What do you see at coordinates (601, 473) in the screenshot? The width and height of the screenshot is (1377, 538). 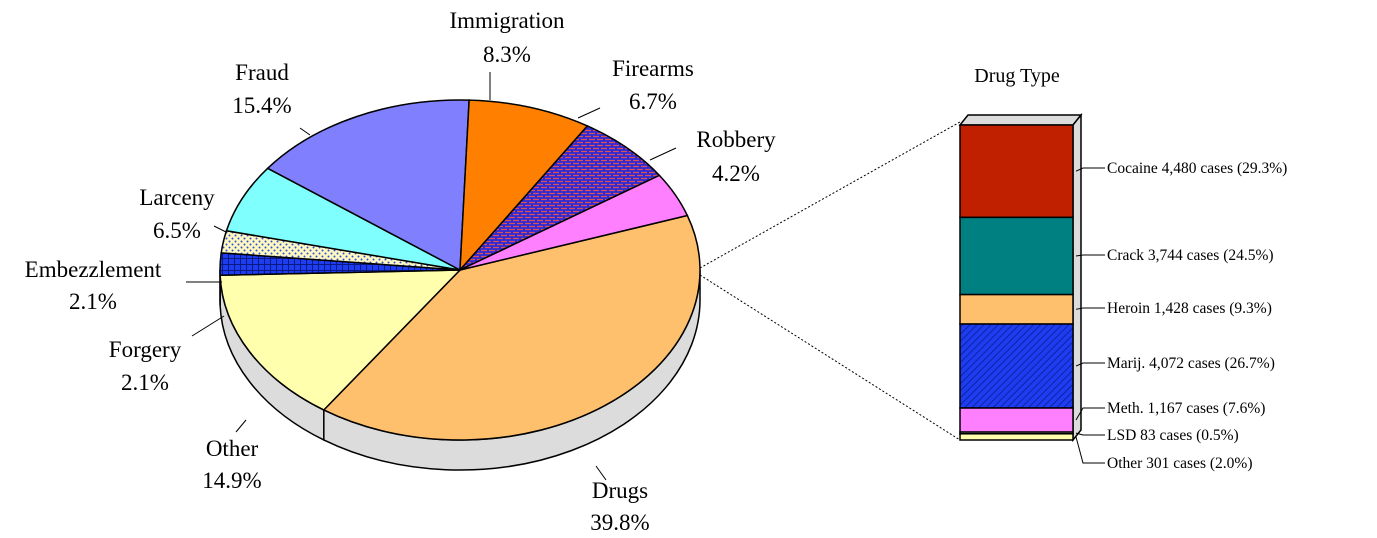 I see `pie-label-leader-drugs` at bounding box center [601, 473].